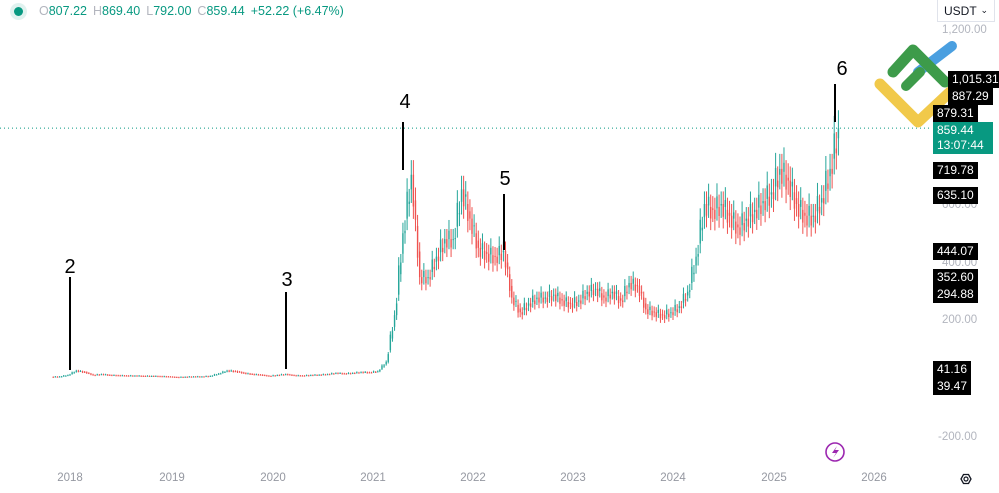 The image size is (999, 493). I want to click on high-value: 869.40, so click(121, 11).